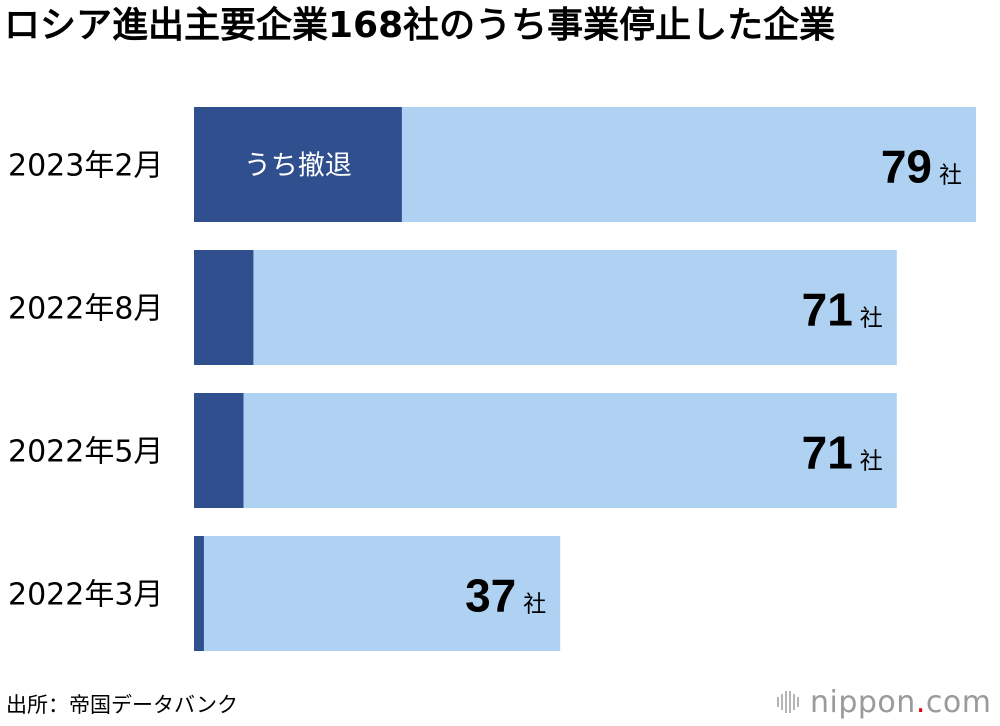  I want to click on withdrawn-series-label: うち撤退, so click(298, 166).